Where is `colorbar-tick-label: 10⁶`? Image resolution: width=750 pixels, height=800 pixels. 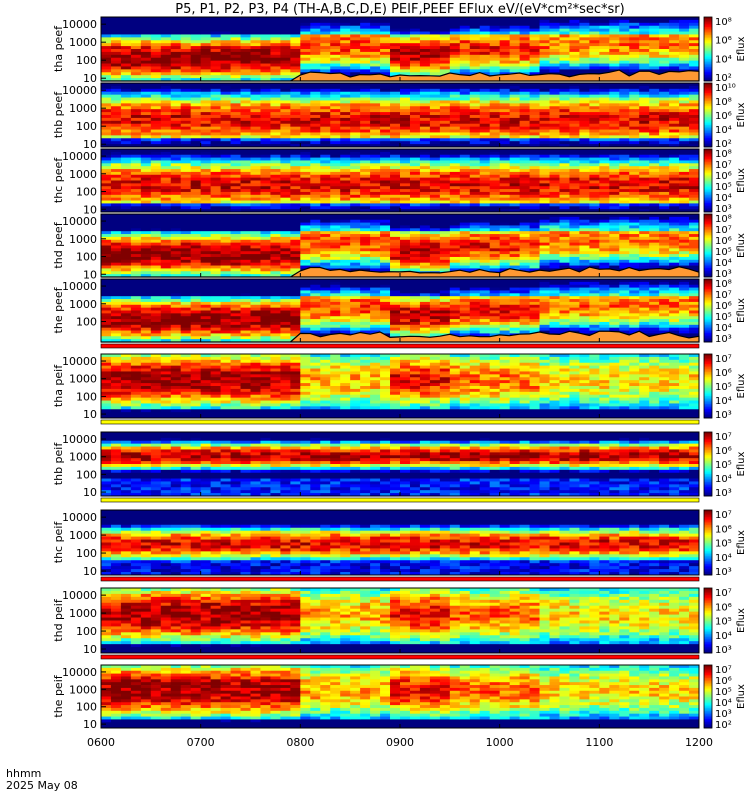
colorbar-tick-label: 10⁶ is located at coordinates (723, 116).